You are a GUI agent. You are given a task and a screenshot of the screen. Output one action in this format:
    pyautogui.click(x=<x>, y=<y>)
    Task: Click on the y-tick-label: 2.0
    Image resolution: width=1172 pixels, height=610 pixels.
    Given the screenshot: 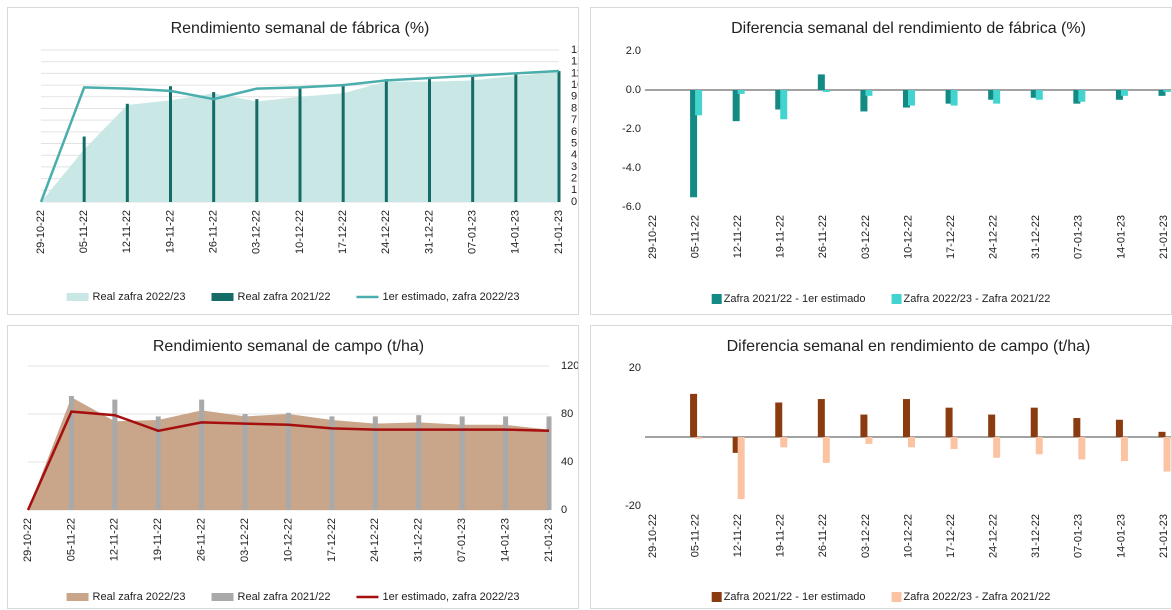 What is the action you would take?
    pyautogui.click(x=633, y=51)
    